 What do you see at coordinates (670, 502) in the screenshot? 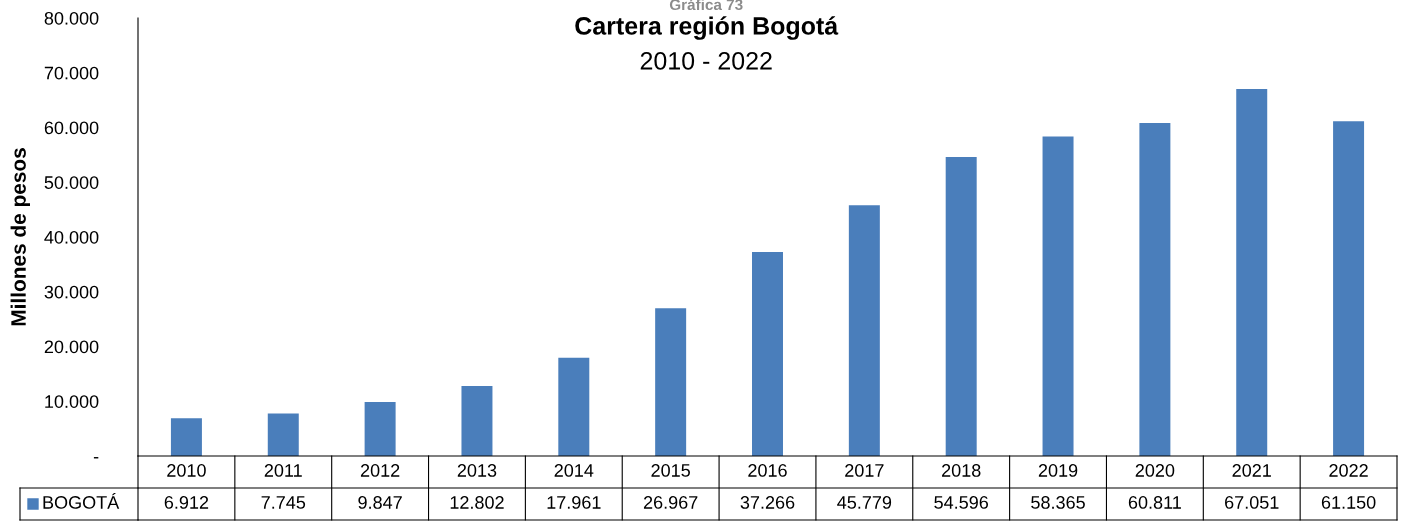
I see `text: 26.967` at bounding box center [670, 502].